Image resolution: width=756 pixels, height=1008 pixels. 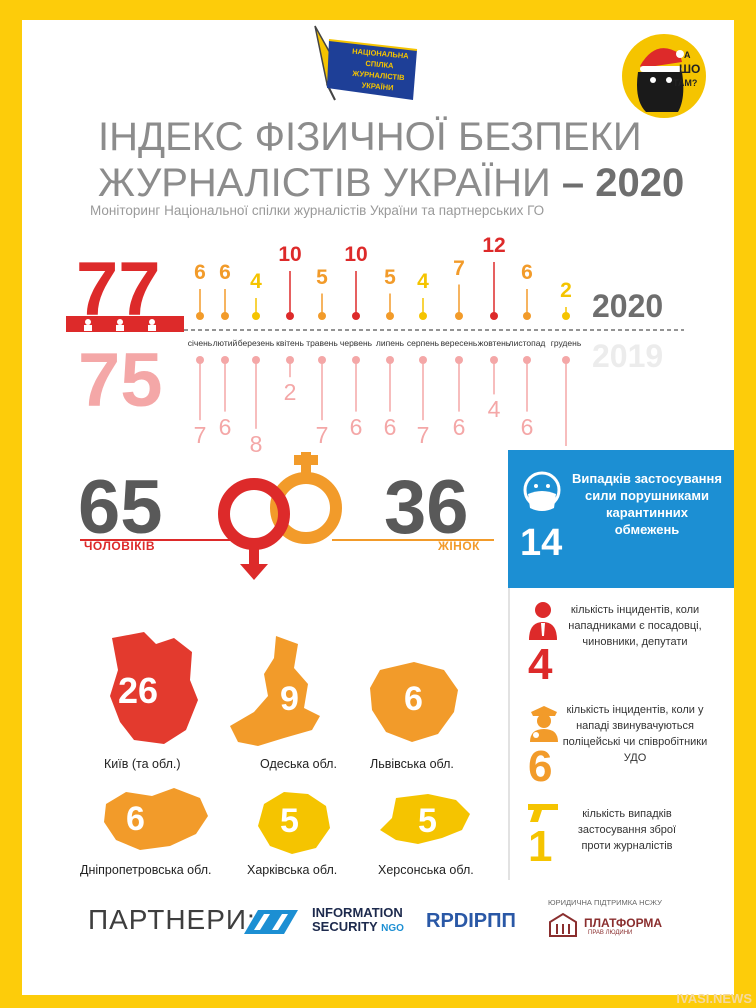 I want to click on value-2020-5: 5, so click(x=322, y=277).